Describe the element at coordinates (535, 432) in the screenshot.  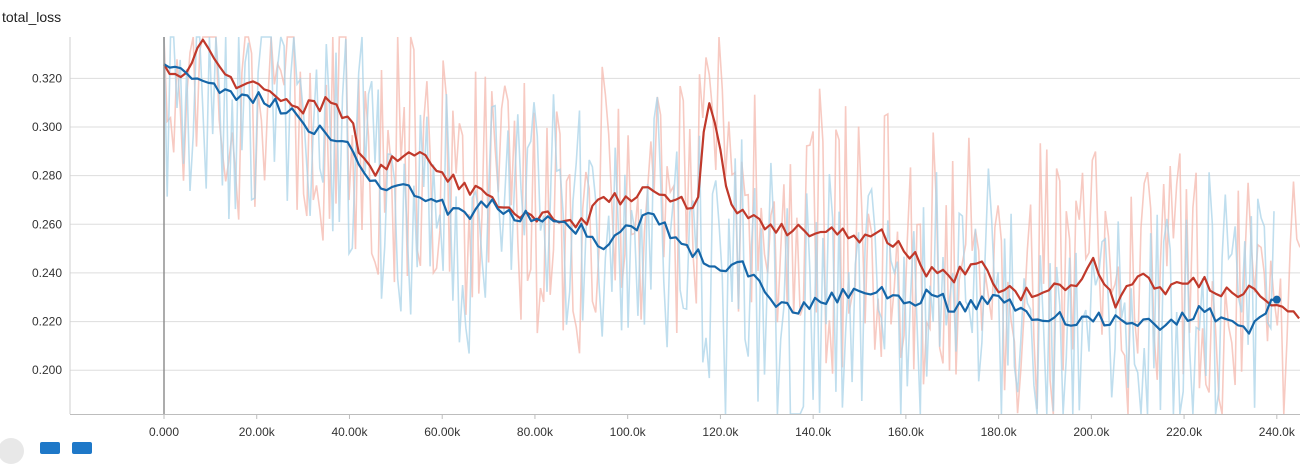
I see `x-tick-label: 80.00k` at that location.